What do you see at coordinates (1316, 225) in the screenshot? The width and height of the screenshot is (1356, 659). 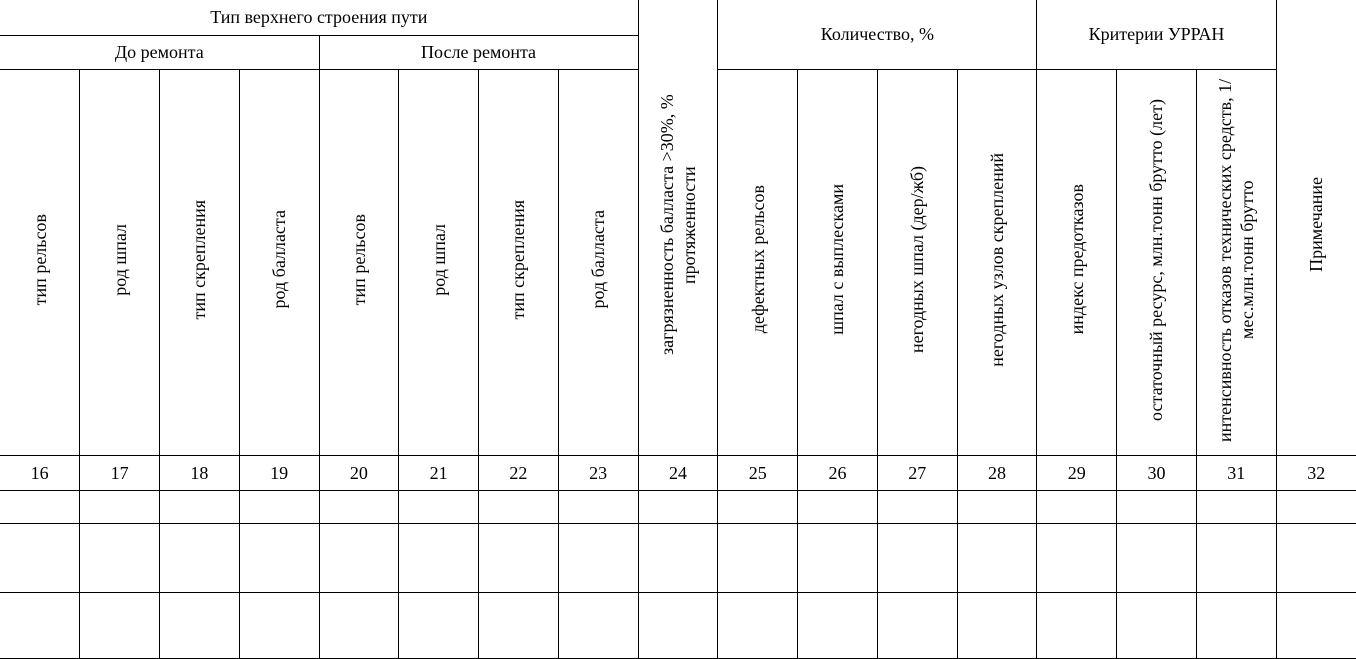 I see `column-label: Примечание` at bounding box center [1316, 225].